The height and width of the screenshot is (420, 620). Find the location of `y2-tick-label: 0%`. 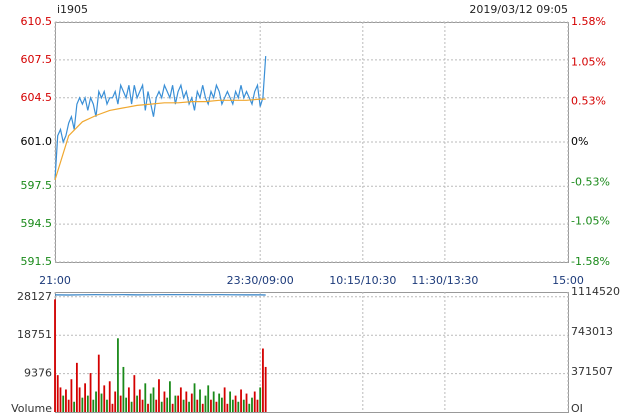

y2-tick-label: 0% is located at coordinates (579, 141).